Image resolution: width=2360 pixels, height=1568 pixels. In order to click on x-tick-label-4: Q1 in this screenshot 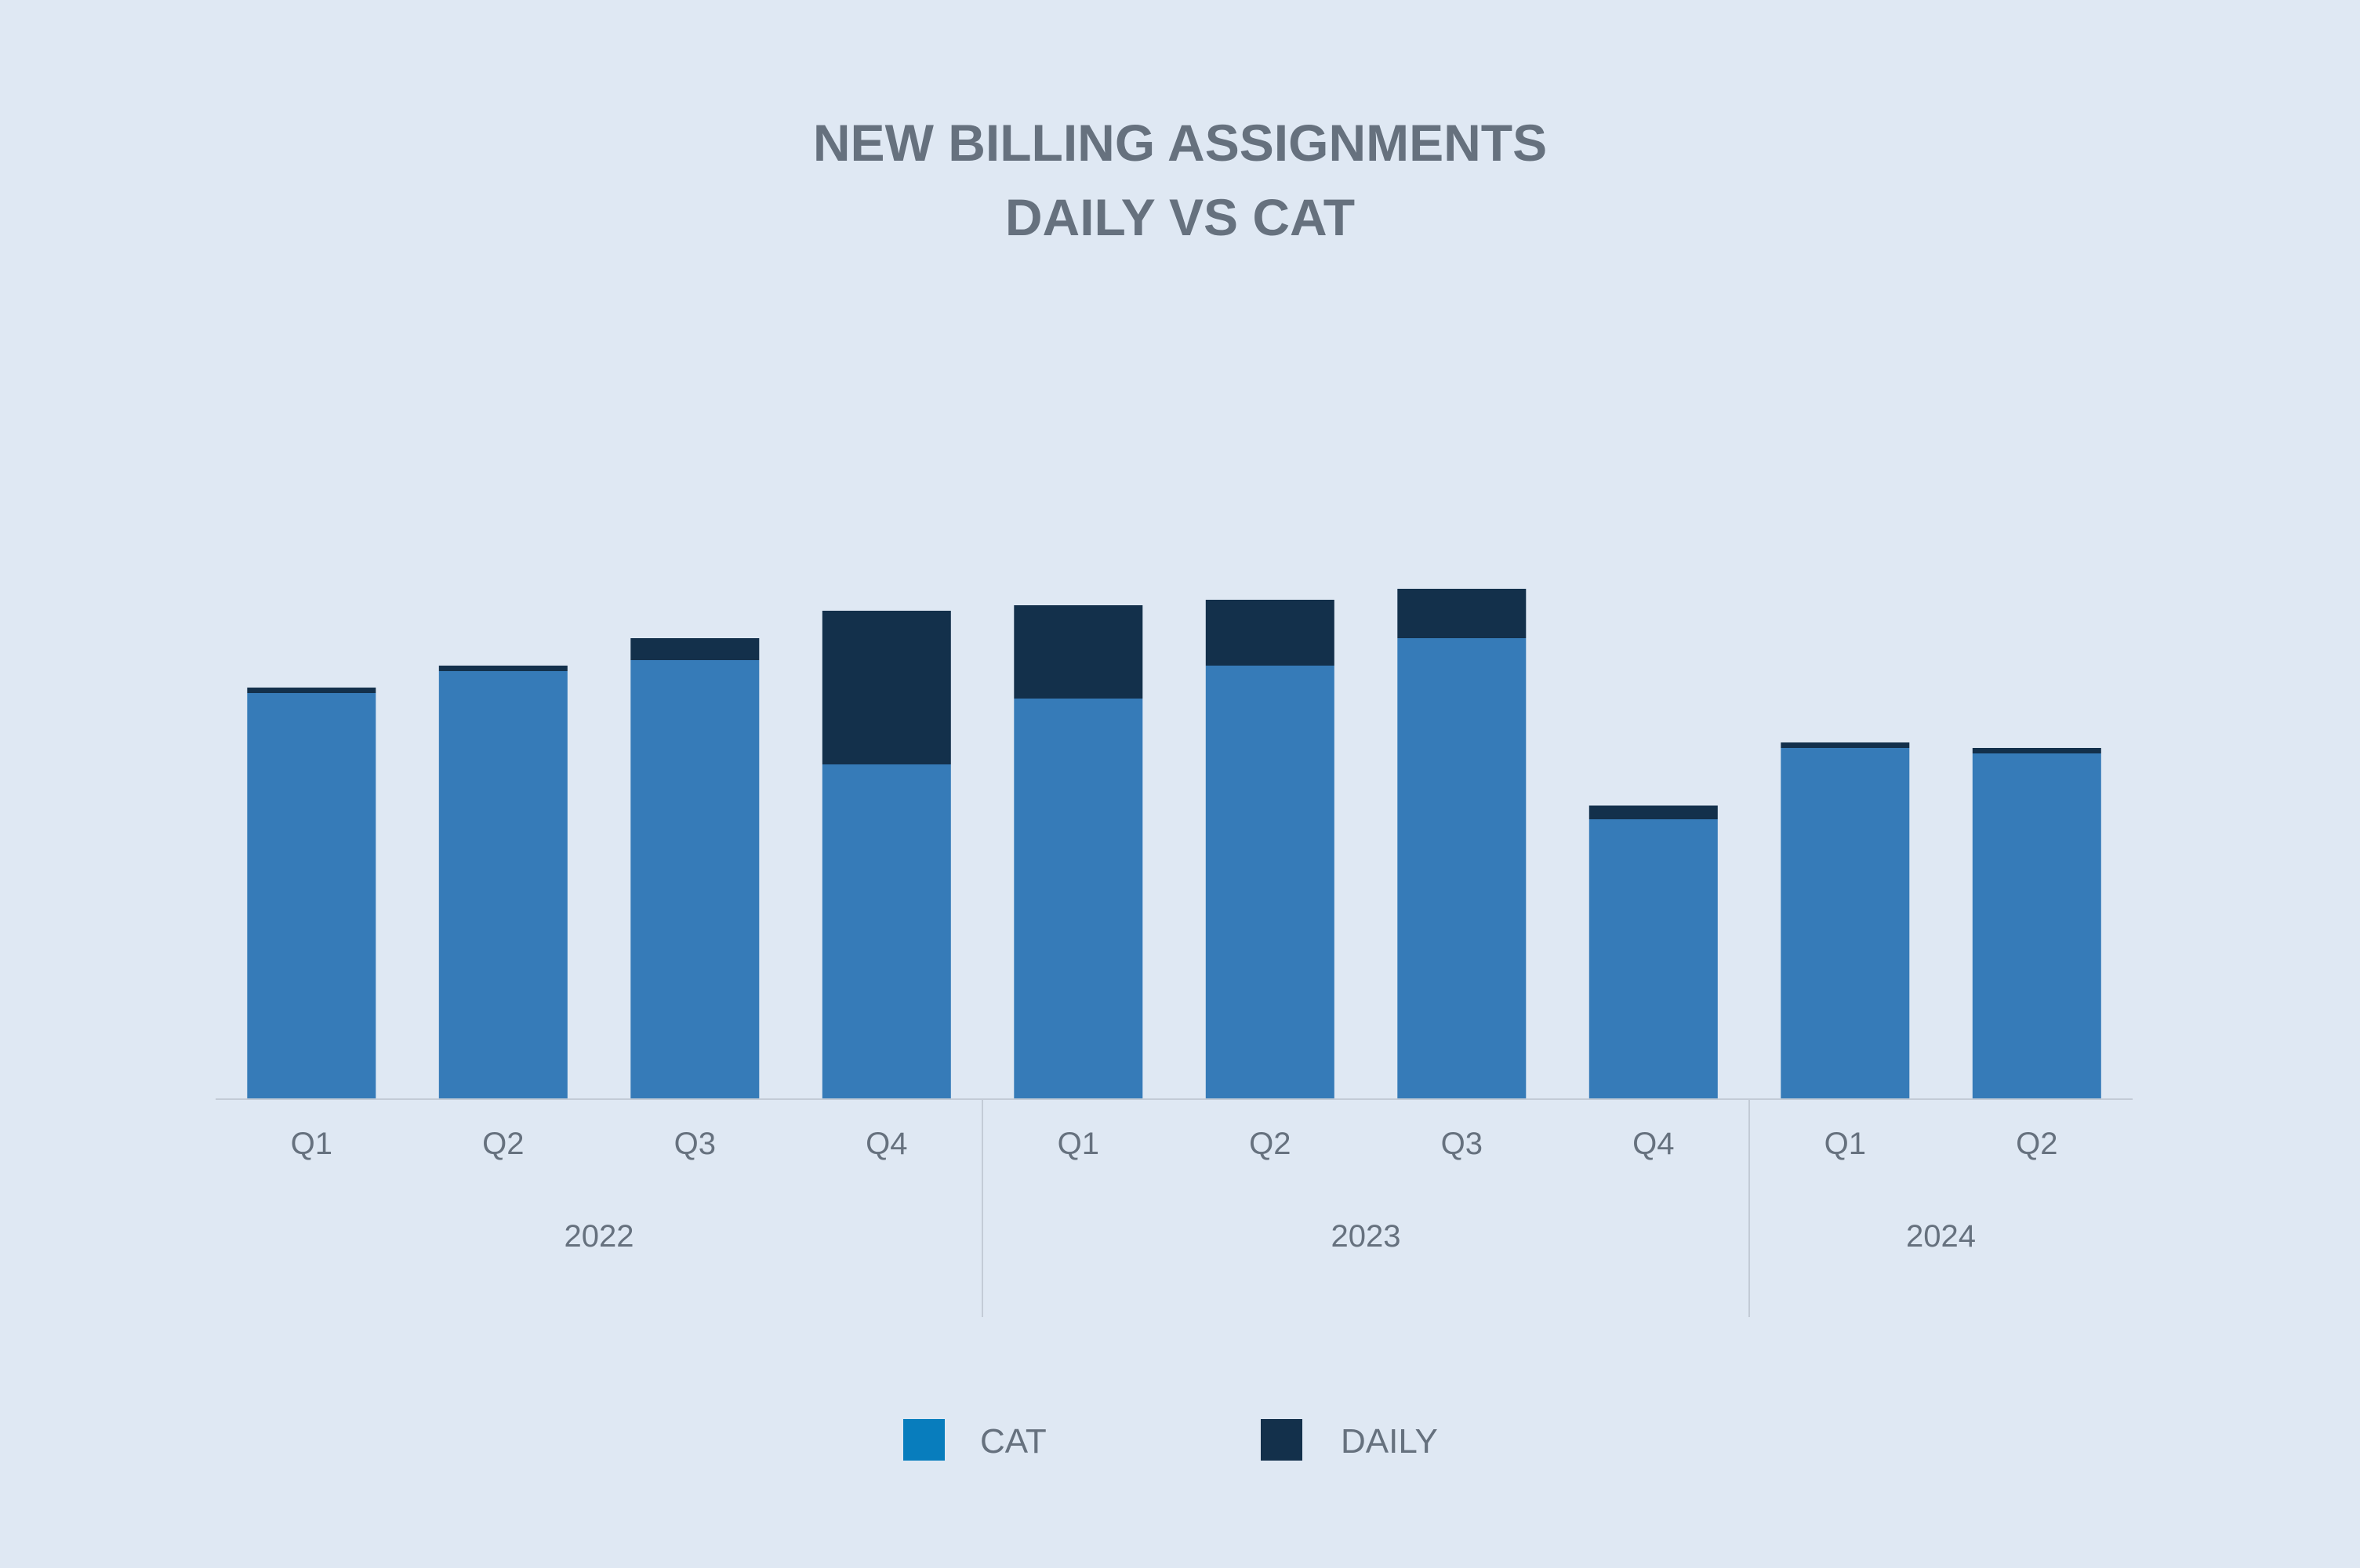, I will do `click(1078, 1144)`.